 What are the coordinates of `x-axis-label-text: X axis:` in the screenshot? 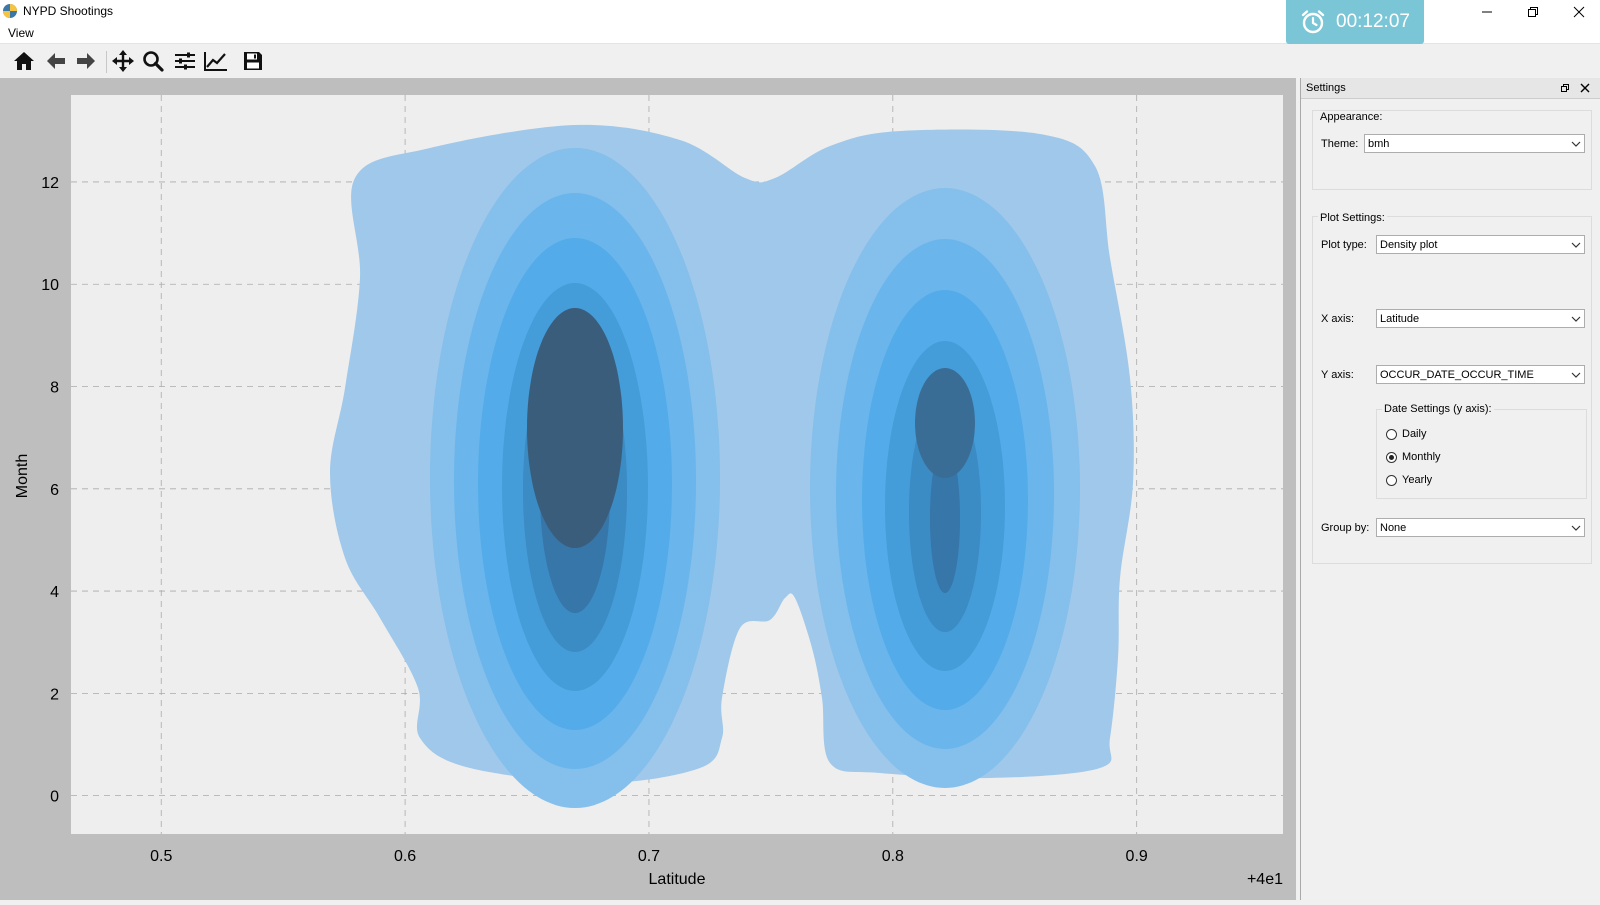 It's located at (1338, 319).